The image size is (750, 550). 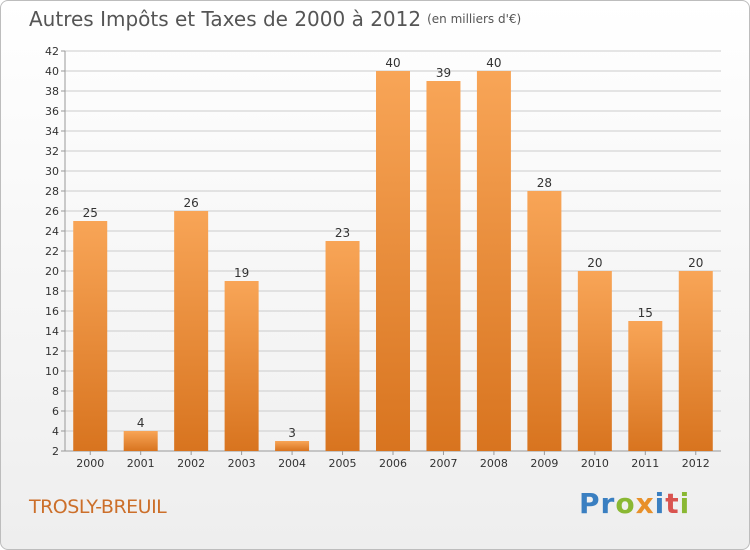 What do you see at coordinates (52, 111) in the screenshot?
I see `y-tick-label: 36` at bounding box center [52, 111].